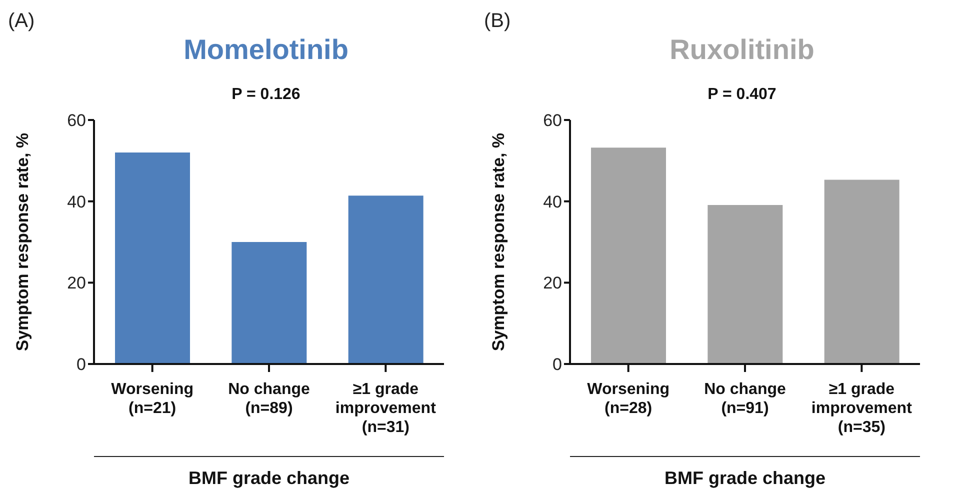  What do you see at coordinates (152, 399) in the screenshot?
I see `x-tick-label: Worsening (n=21)` at bounding box center [152, 399].